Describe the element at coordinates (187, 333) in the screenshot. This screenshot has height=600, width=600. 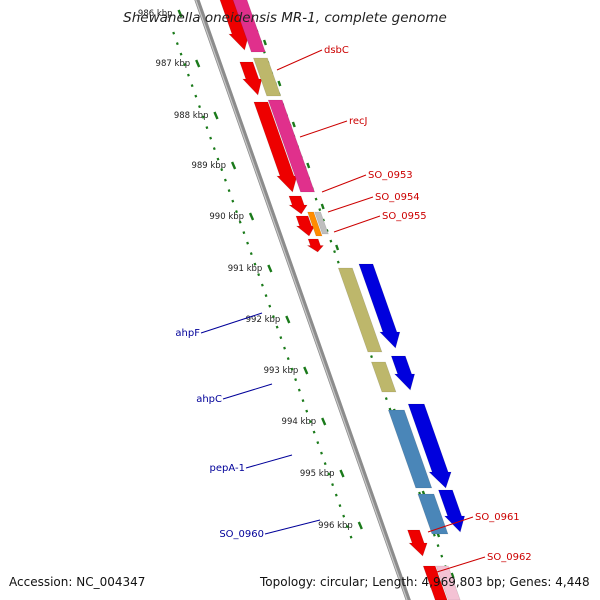
I see `gene-label: ahpF` at that location.